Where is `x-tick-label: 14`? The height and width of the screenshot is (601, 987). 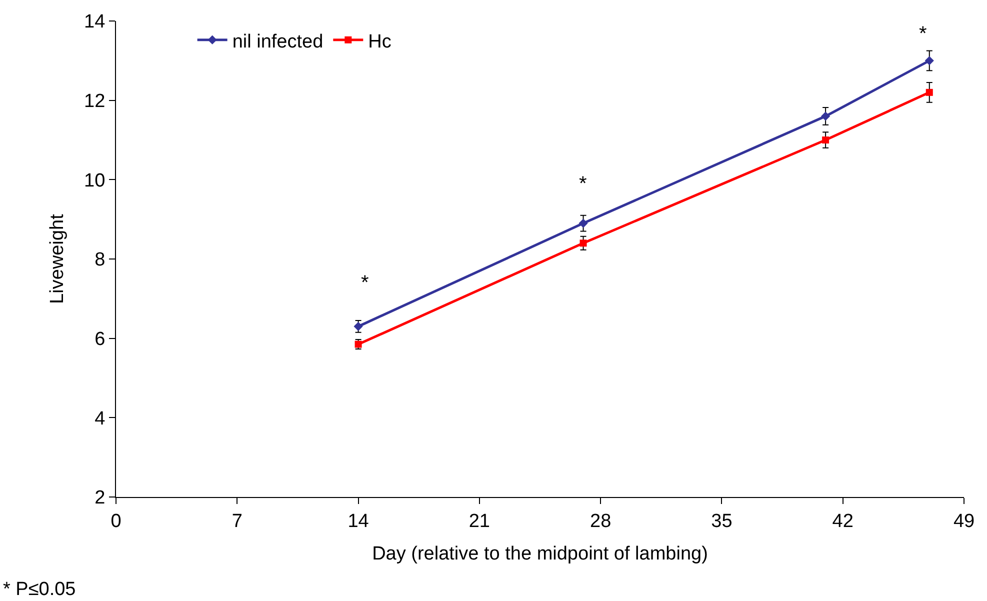 x-tick-label: 14 is located at coordinates (359, 521).